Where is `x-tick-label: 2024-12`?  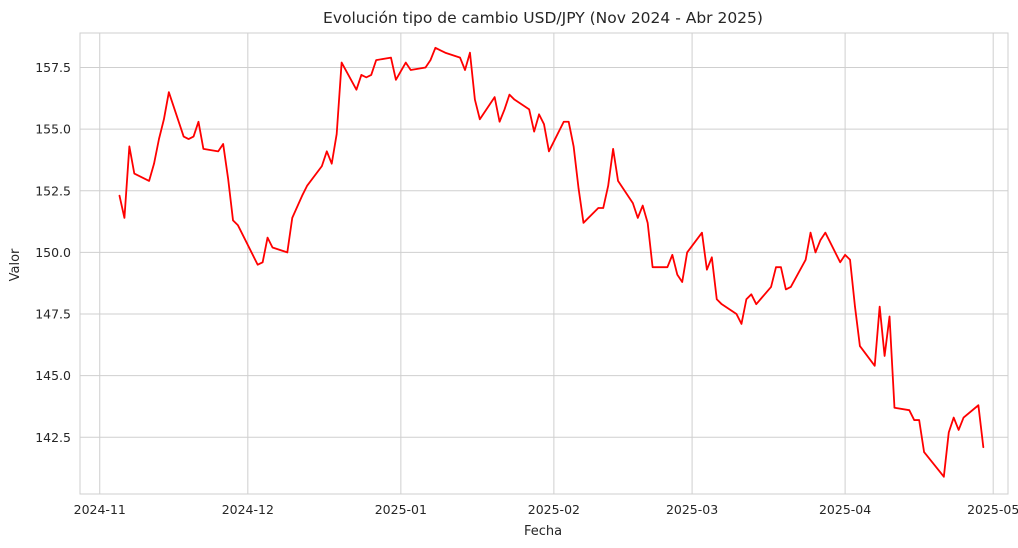
x-tick-label: 2024-12 is located at coordinates (248, 509).